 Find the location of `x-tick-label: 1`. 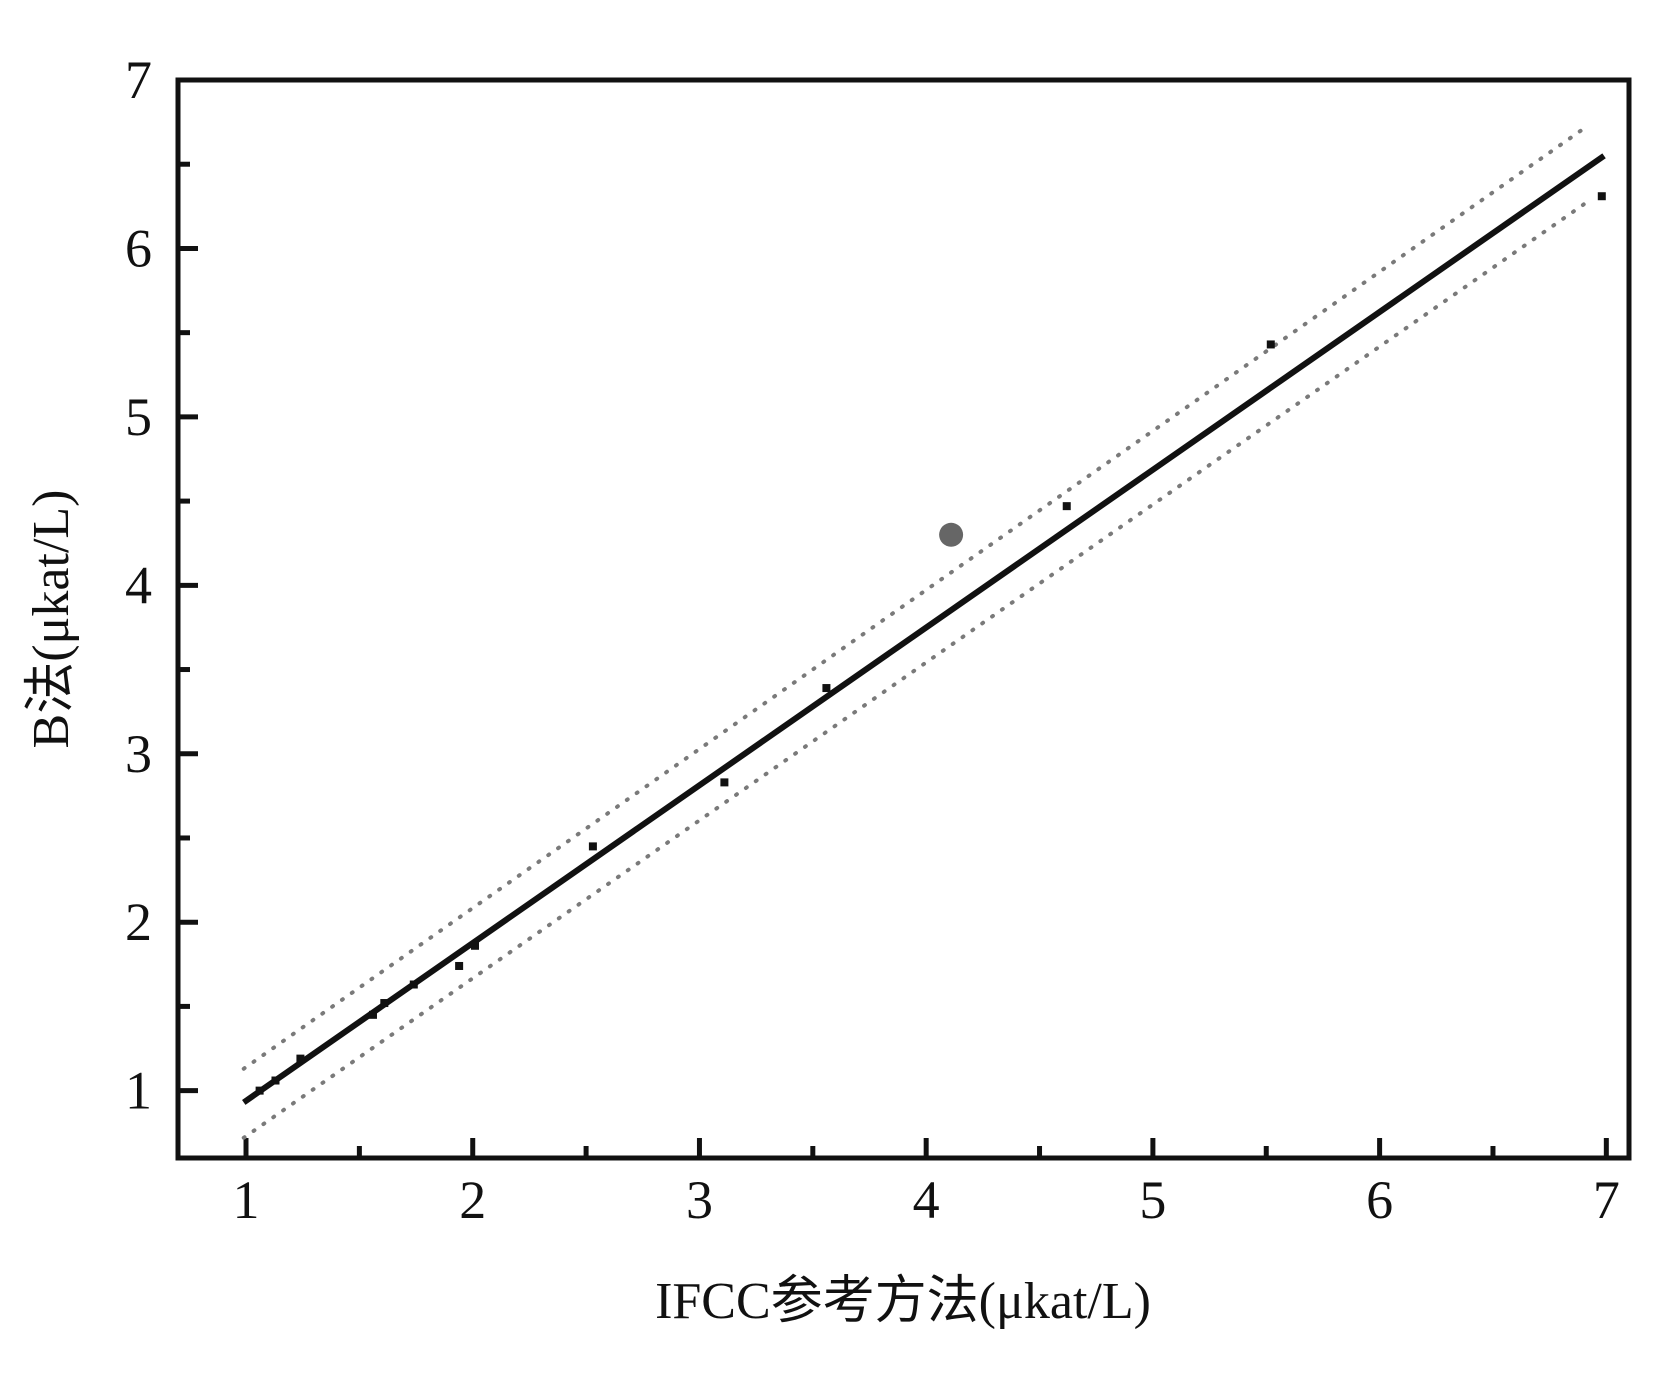

x-tick-label: 1 is located at coordinates (246, 1200).